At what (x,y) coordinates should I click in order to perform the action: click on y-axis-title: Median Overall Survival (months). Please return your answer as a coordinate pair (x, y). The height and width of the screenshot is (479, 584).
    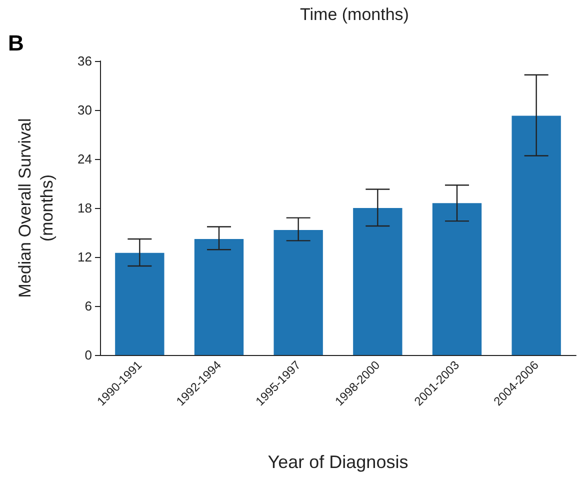
    Looking at the image, I should click on (36, 208).